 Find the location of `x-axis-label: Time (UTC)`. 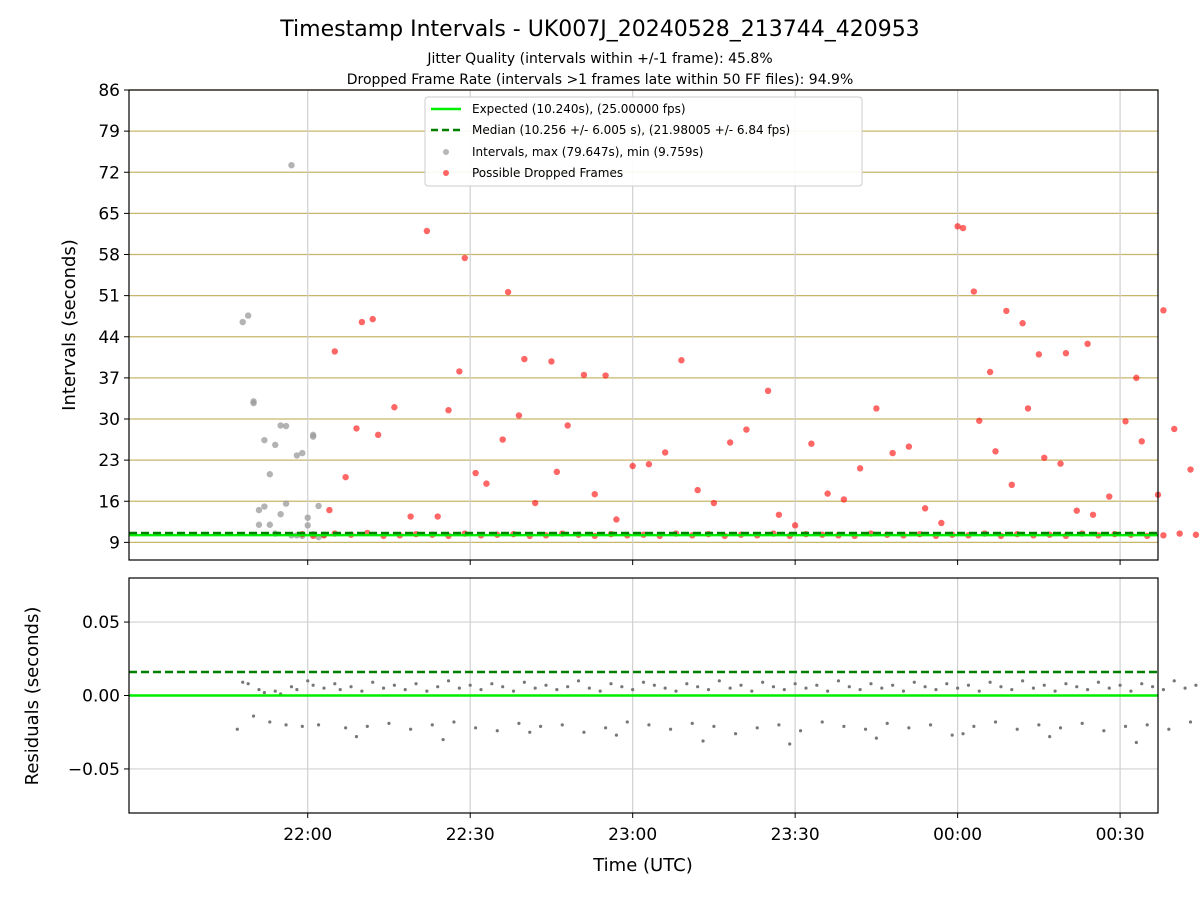

x-axis-label: Time (UTC) is located at coordinates (642, 865).